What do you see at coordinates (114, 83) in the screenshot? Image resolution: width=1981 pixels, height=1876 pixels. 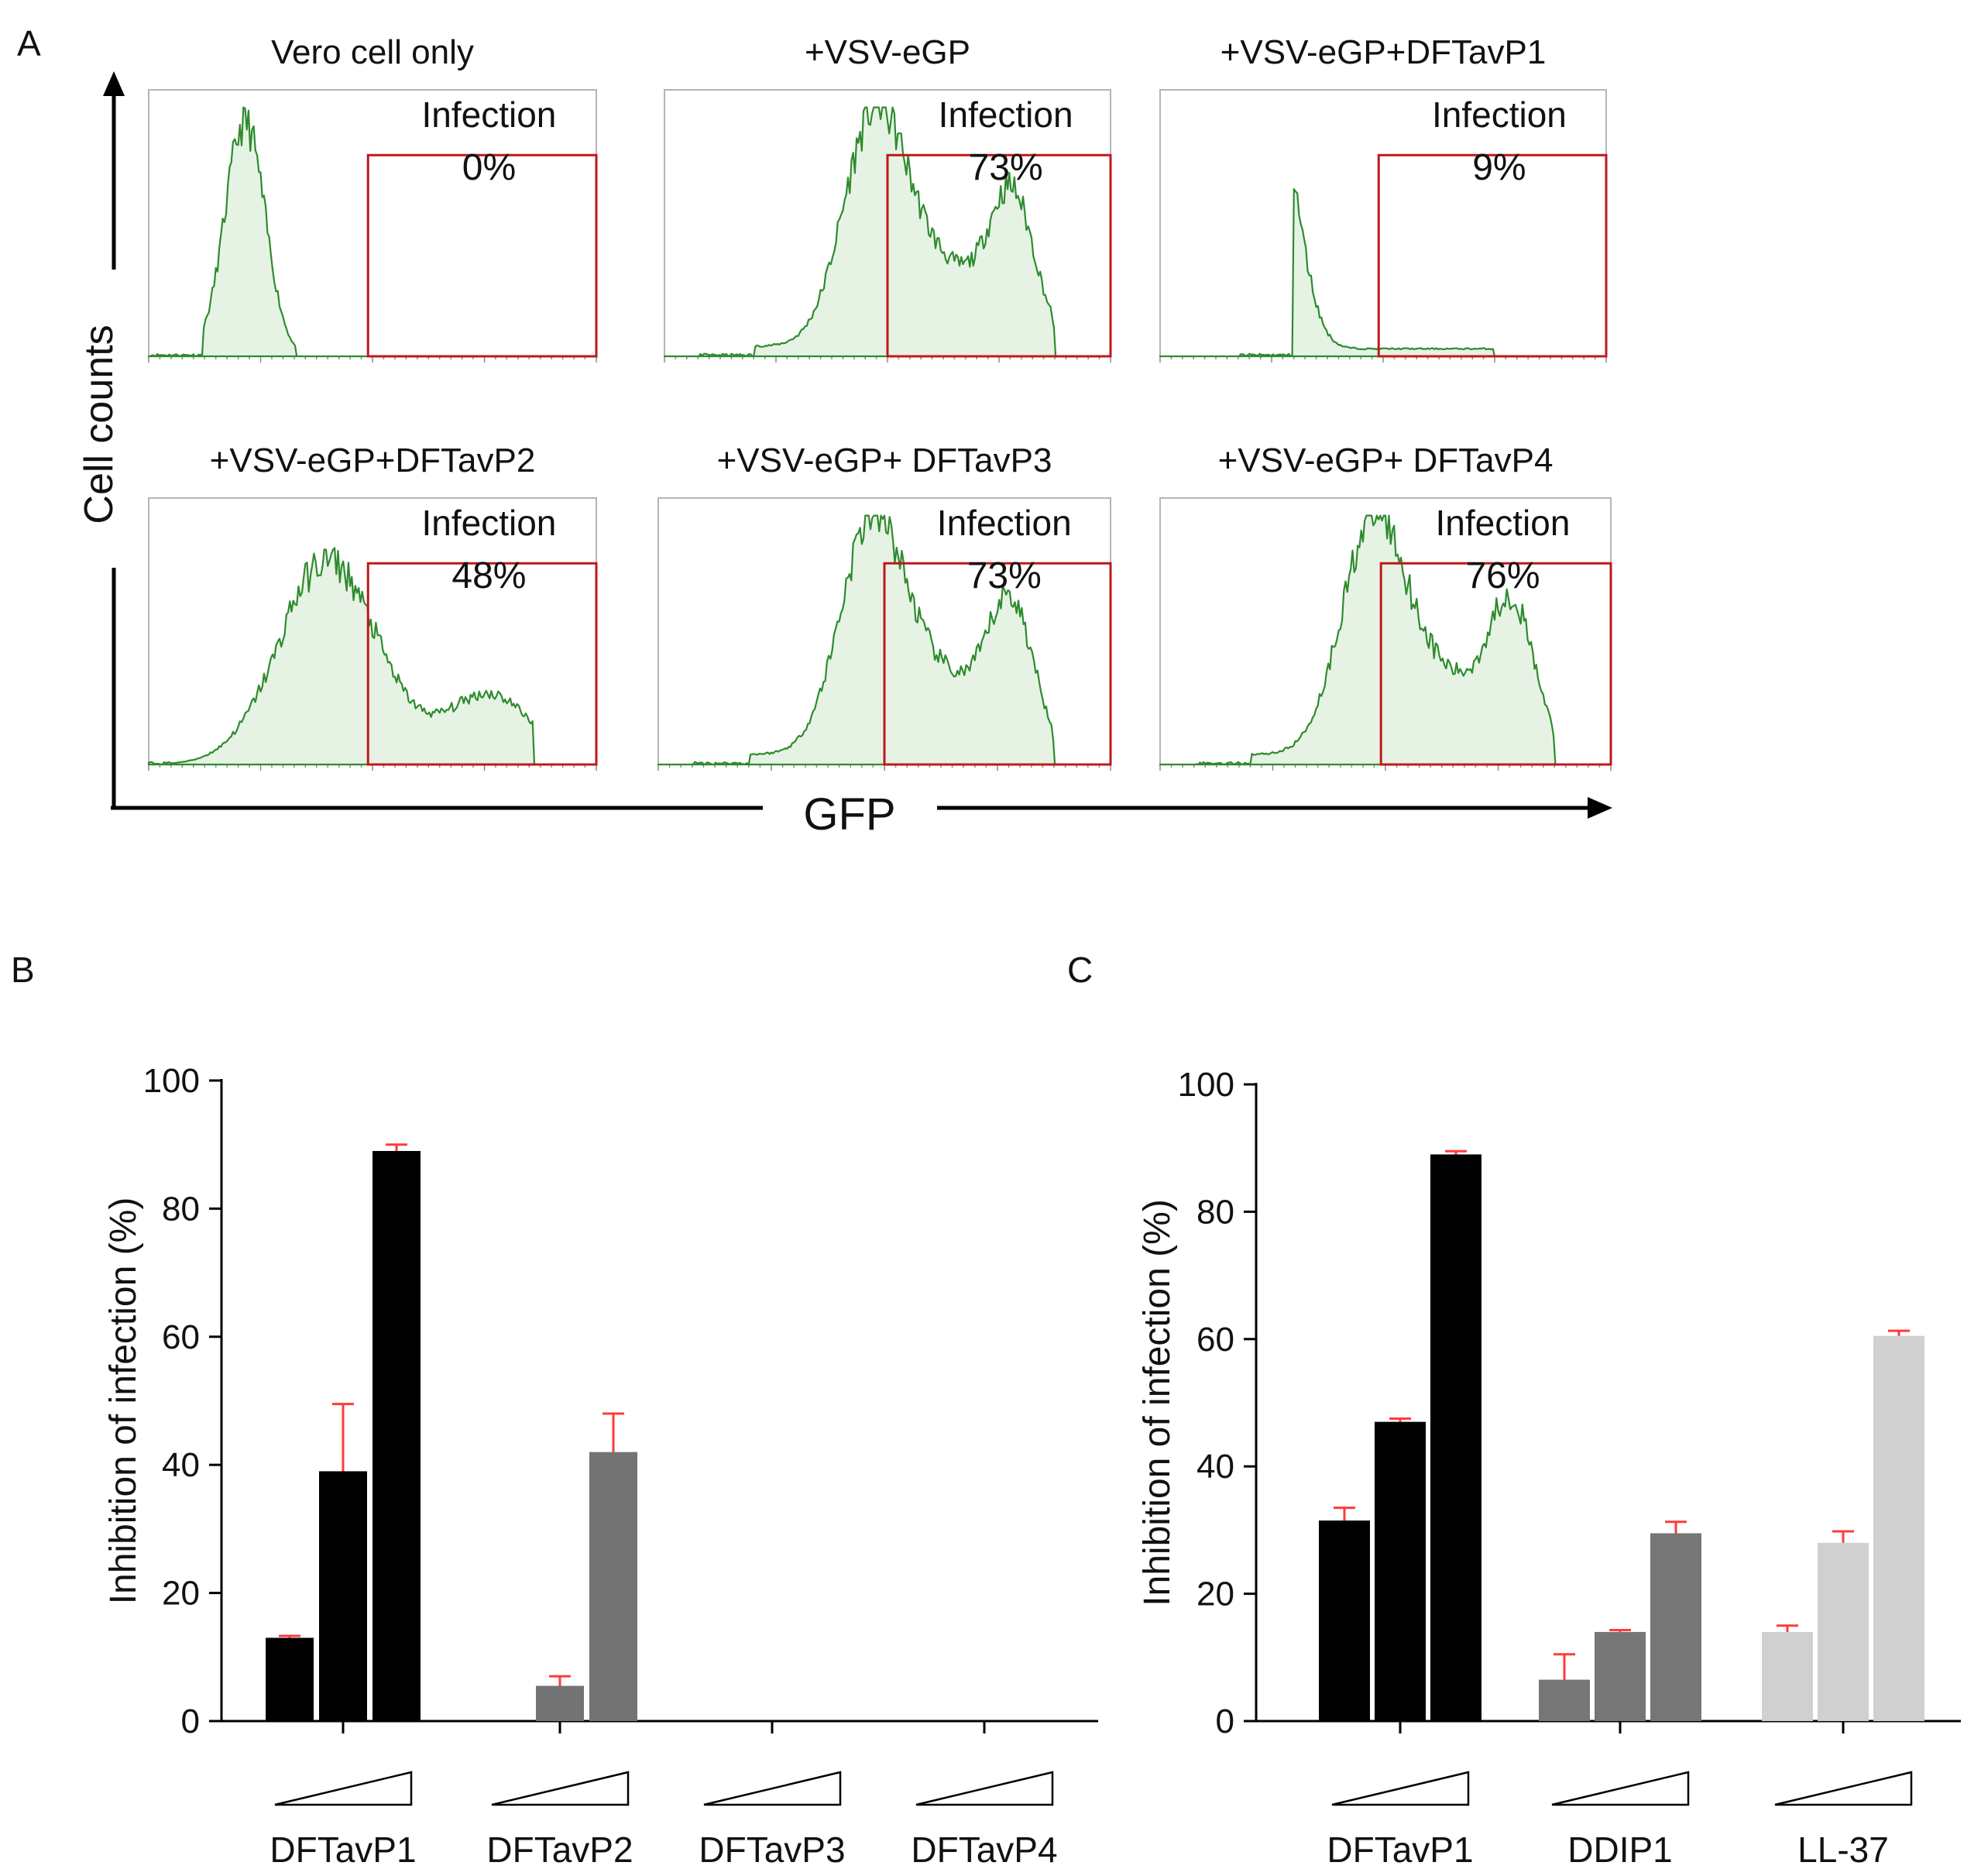 I see `y-axis-arrowhead` at bounding box center [114, 83].